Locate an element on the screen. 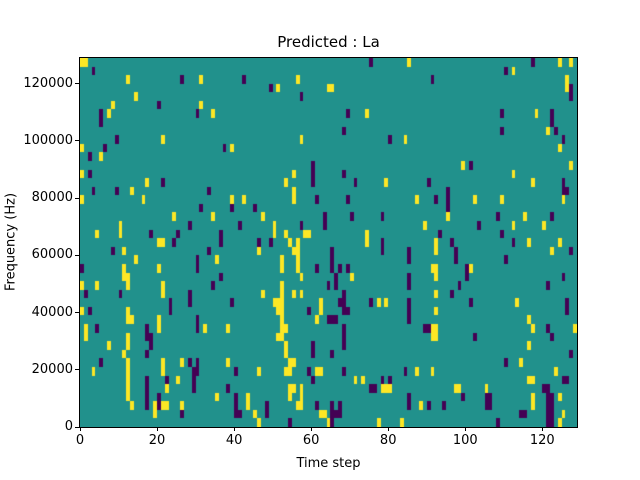 This screenshot has width=640, height=480. x-tick-label: 20 is located at coordinates (157, 440).